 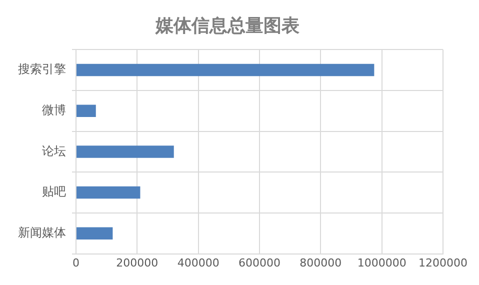 I want to click on x-tick-label: 0, so click(x=76, y=263).